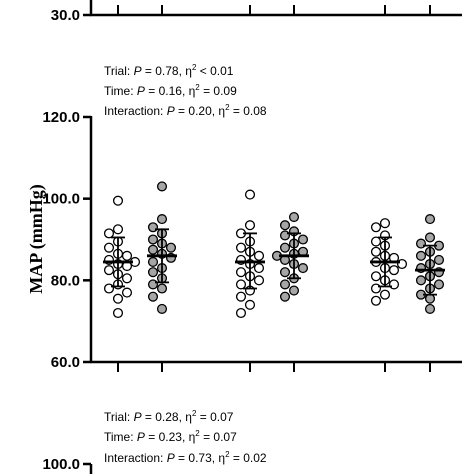 This screenshot has height=474, width=474. Describe the element at coordinates (169, 71) in the screenshot. I see `mid-stat-trial: Trial: P = 0.78, η2 < 0.01` at that location.